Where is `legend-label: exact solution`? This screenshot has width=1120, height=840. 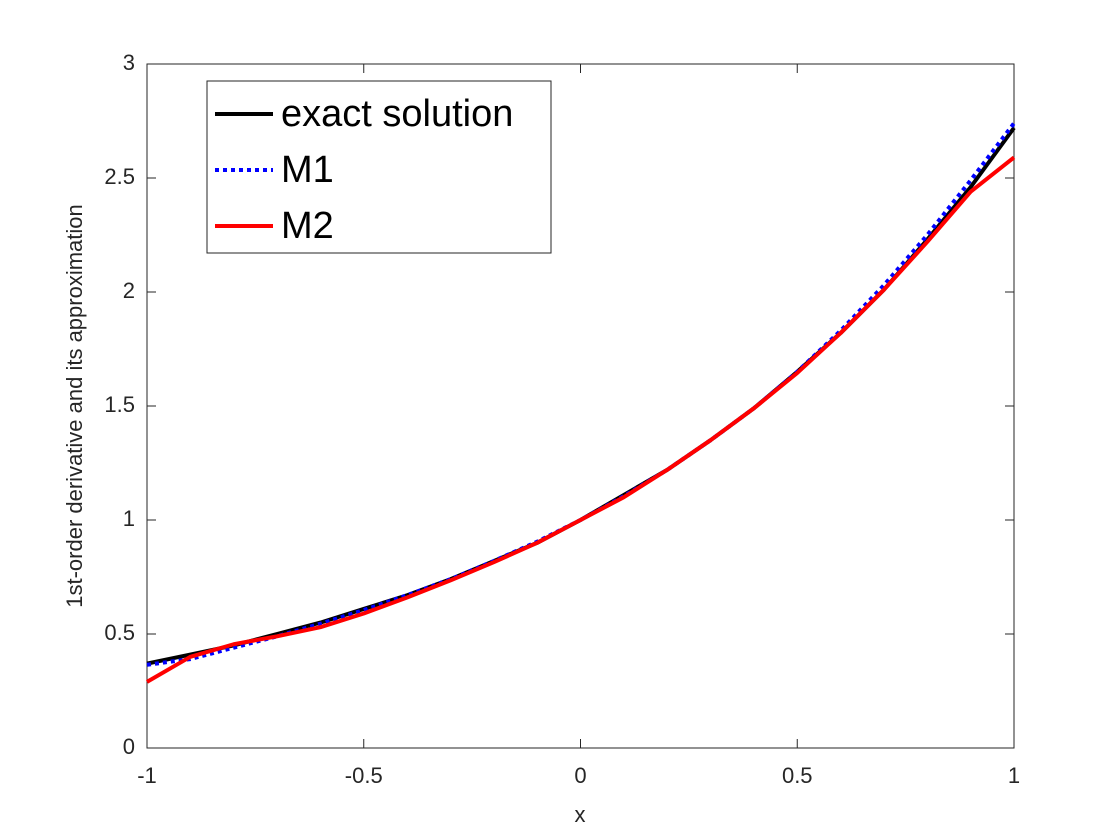
legend-label: exact solution is located at coordinates (397, 114).